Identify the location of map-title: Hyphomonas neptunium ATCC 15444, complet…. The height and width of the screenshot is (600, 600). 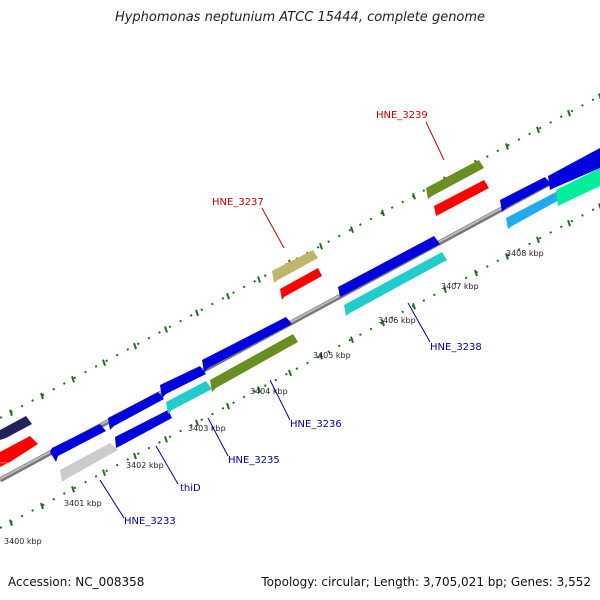
(300, 17).